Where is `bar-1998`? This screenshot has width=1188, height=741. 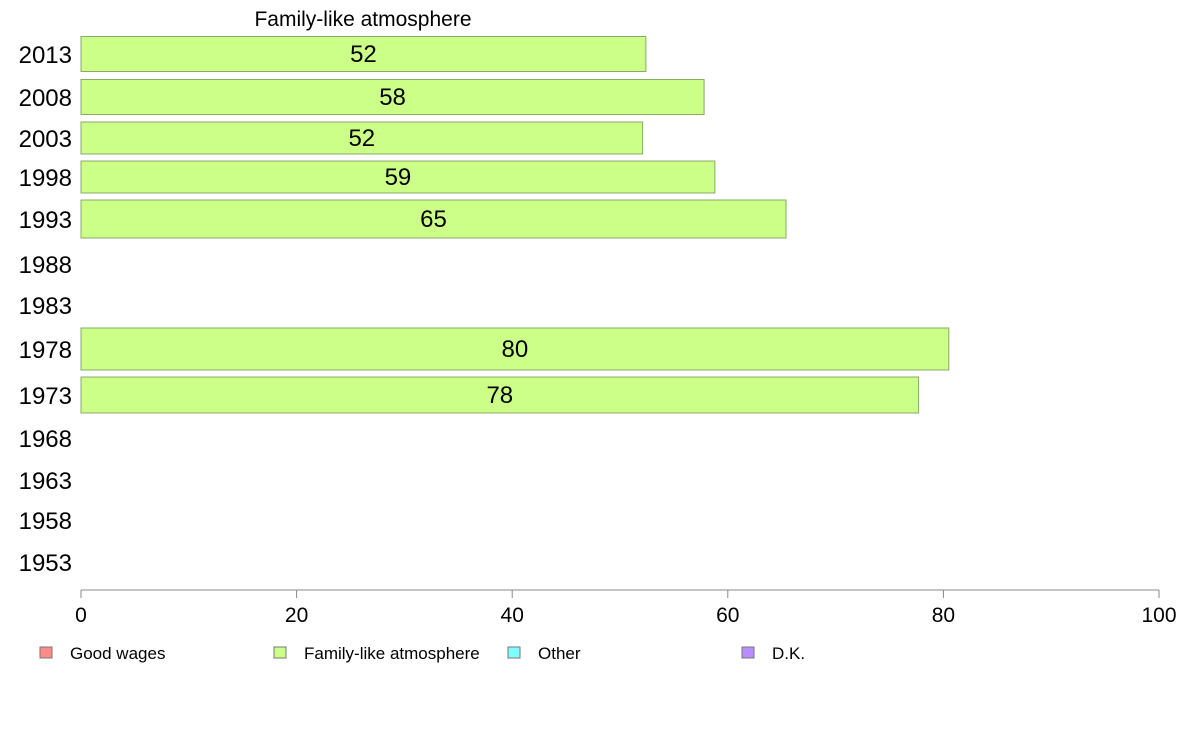
bar-1998 is located at coordinates (398, 177).